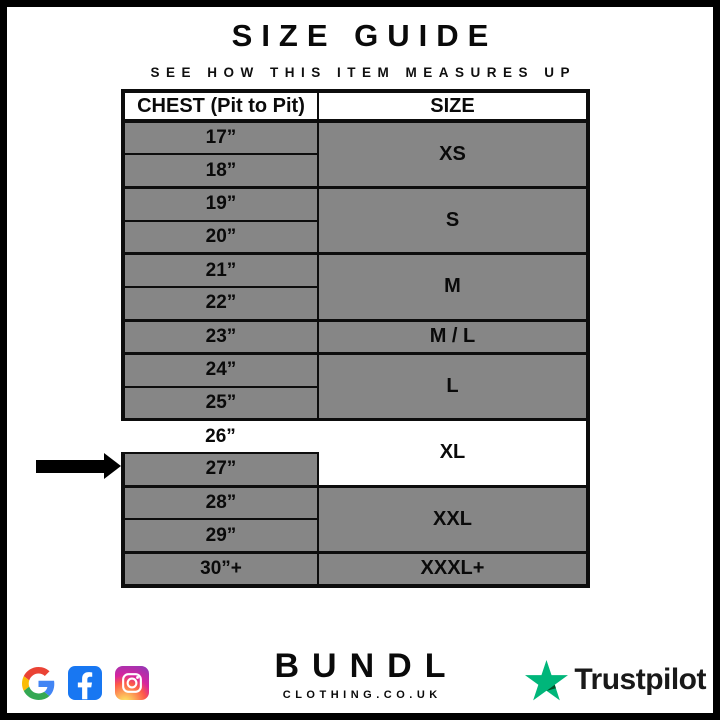 Image resolution: width=720 pixels, height=720 pixels. I want to click on table-row: 28” XXL, so click(355, 519).